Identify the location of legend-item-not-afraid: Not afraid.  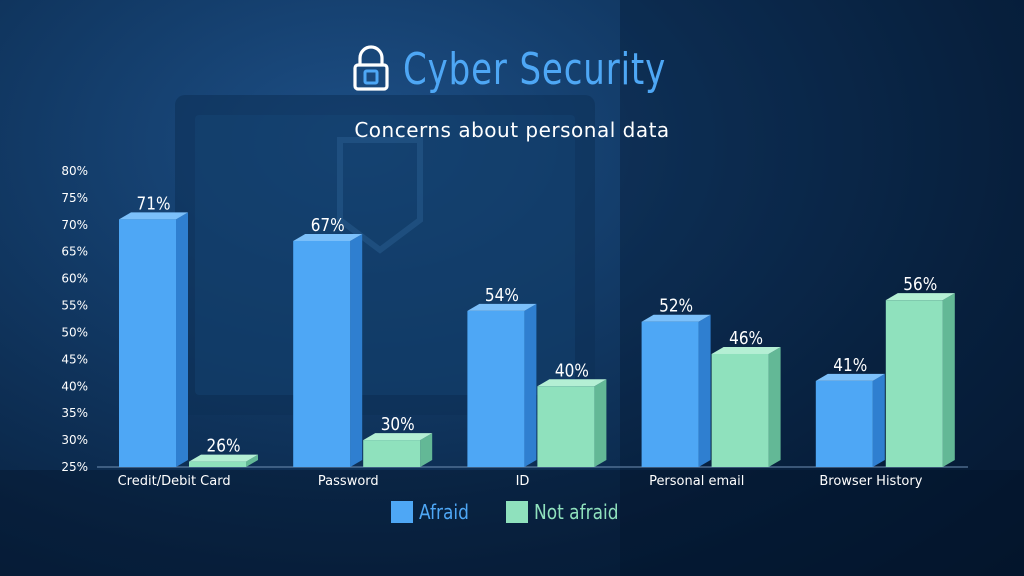
(569, 512).